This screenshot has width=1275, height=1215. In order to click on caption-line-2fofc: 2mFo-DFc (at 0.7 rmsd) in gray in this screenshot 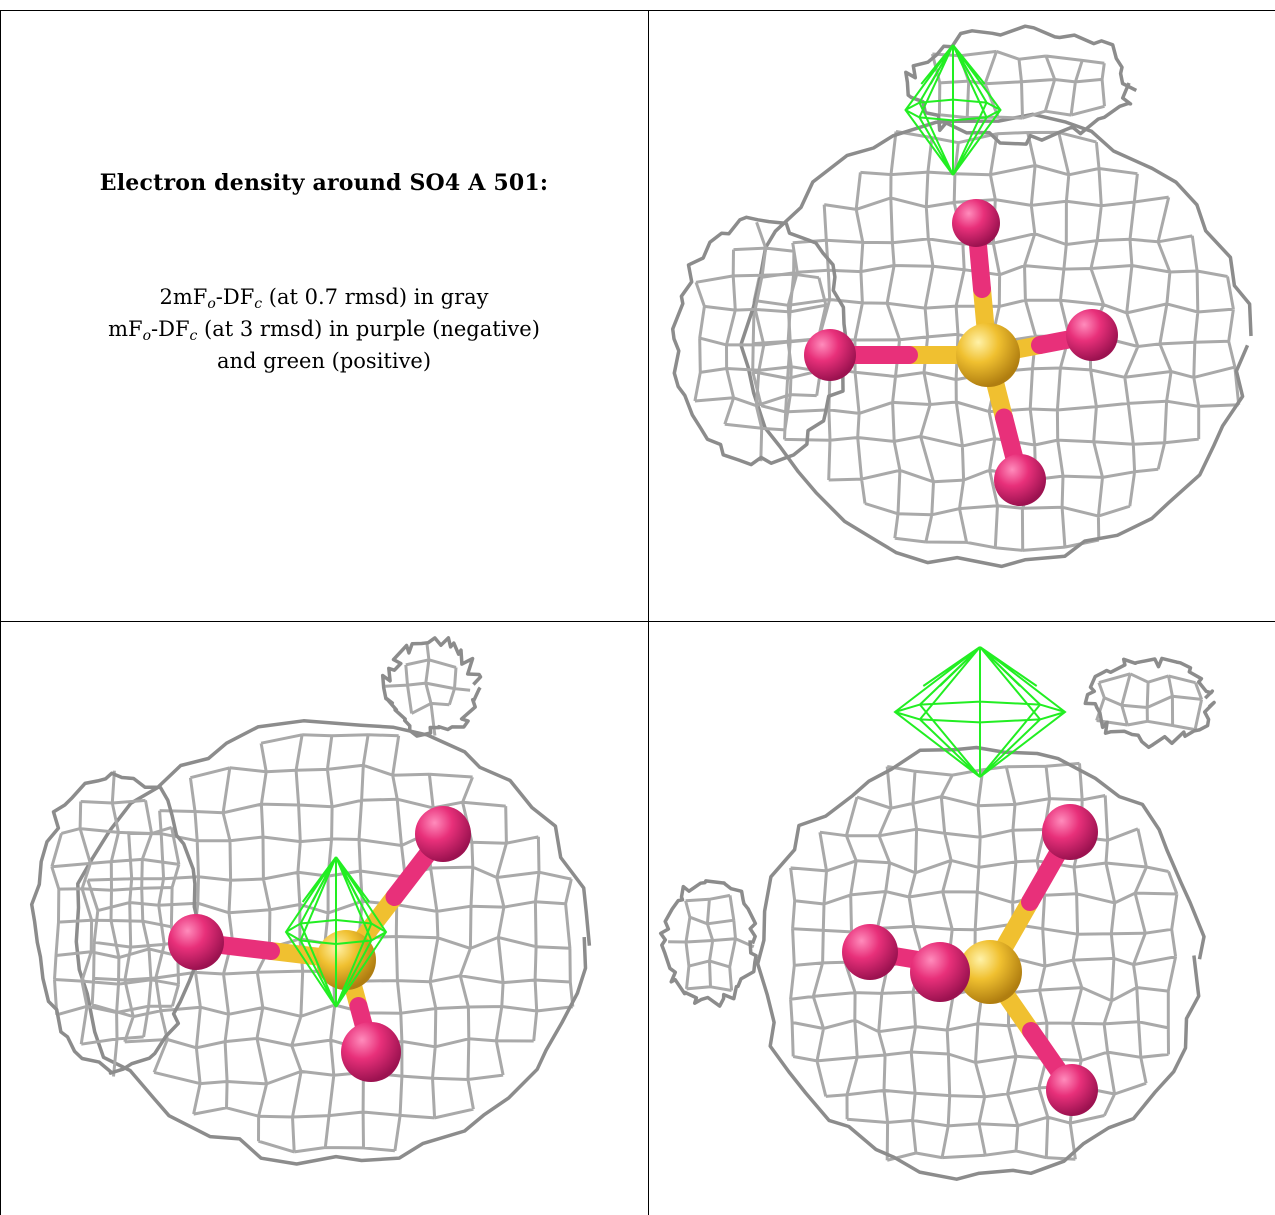, I will do `click(324, 298)`.